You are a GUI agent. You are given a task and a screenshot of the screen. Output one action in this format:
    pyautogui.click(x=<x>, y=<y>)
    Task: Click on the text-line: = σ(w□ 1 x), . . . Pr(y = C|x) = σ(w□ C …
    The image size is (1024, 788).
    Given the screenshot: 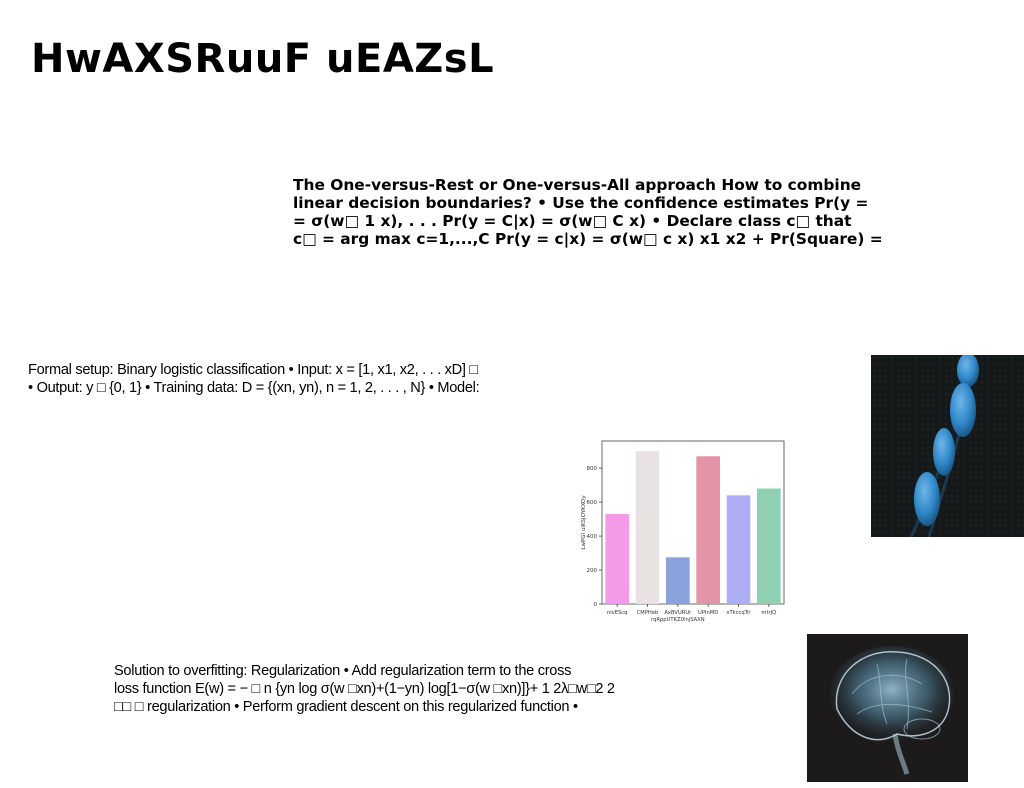 What is the action you would take?
    pyautogui.click(x=572, y=221)
    